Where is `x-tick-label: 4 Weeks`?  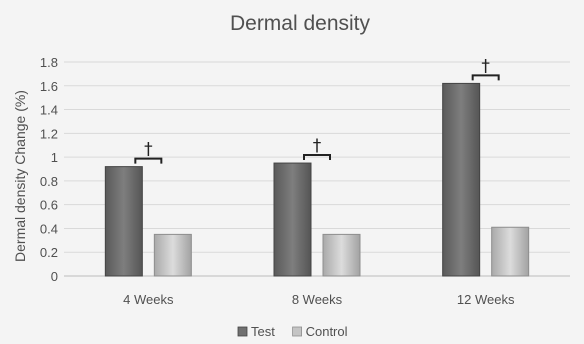 x-tick-label: 4 Weeks is located at coordinates (148, 299).